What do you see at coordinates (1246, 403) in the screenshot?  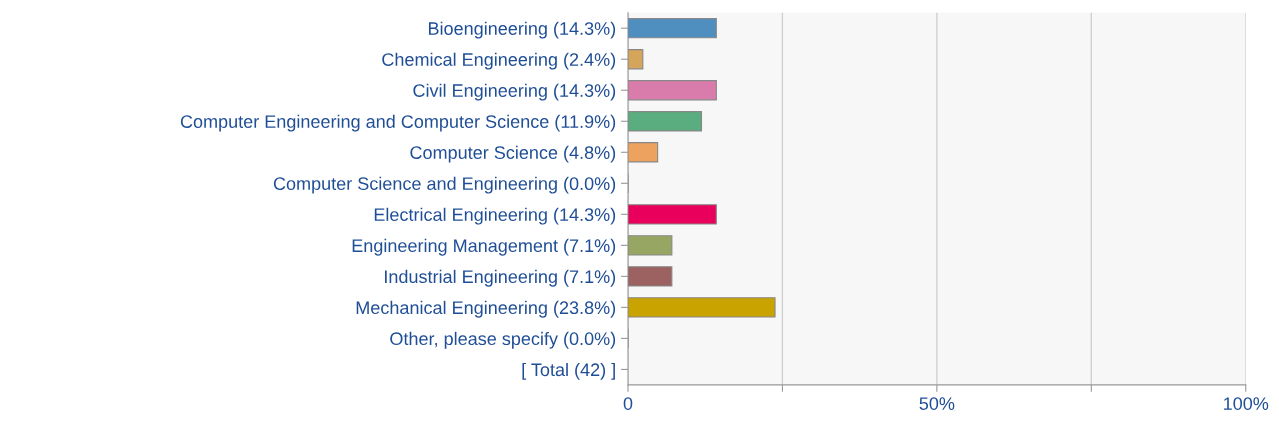 I see `x-tick-label: 100%` at bounding box center [1246, 403].